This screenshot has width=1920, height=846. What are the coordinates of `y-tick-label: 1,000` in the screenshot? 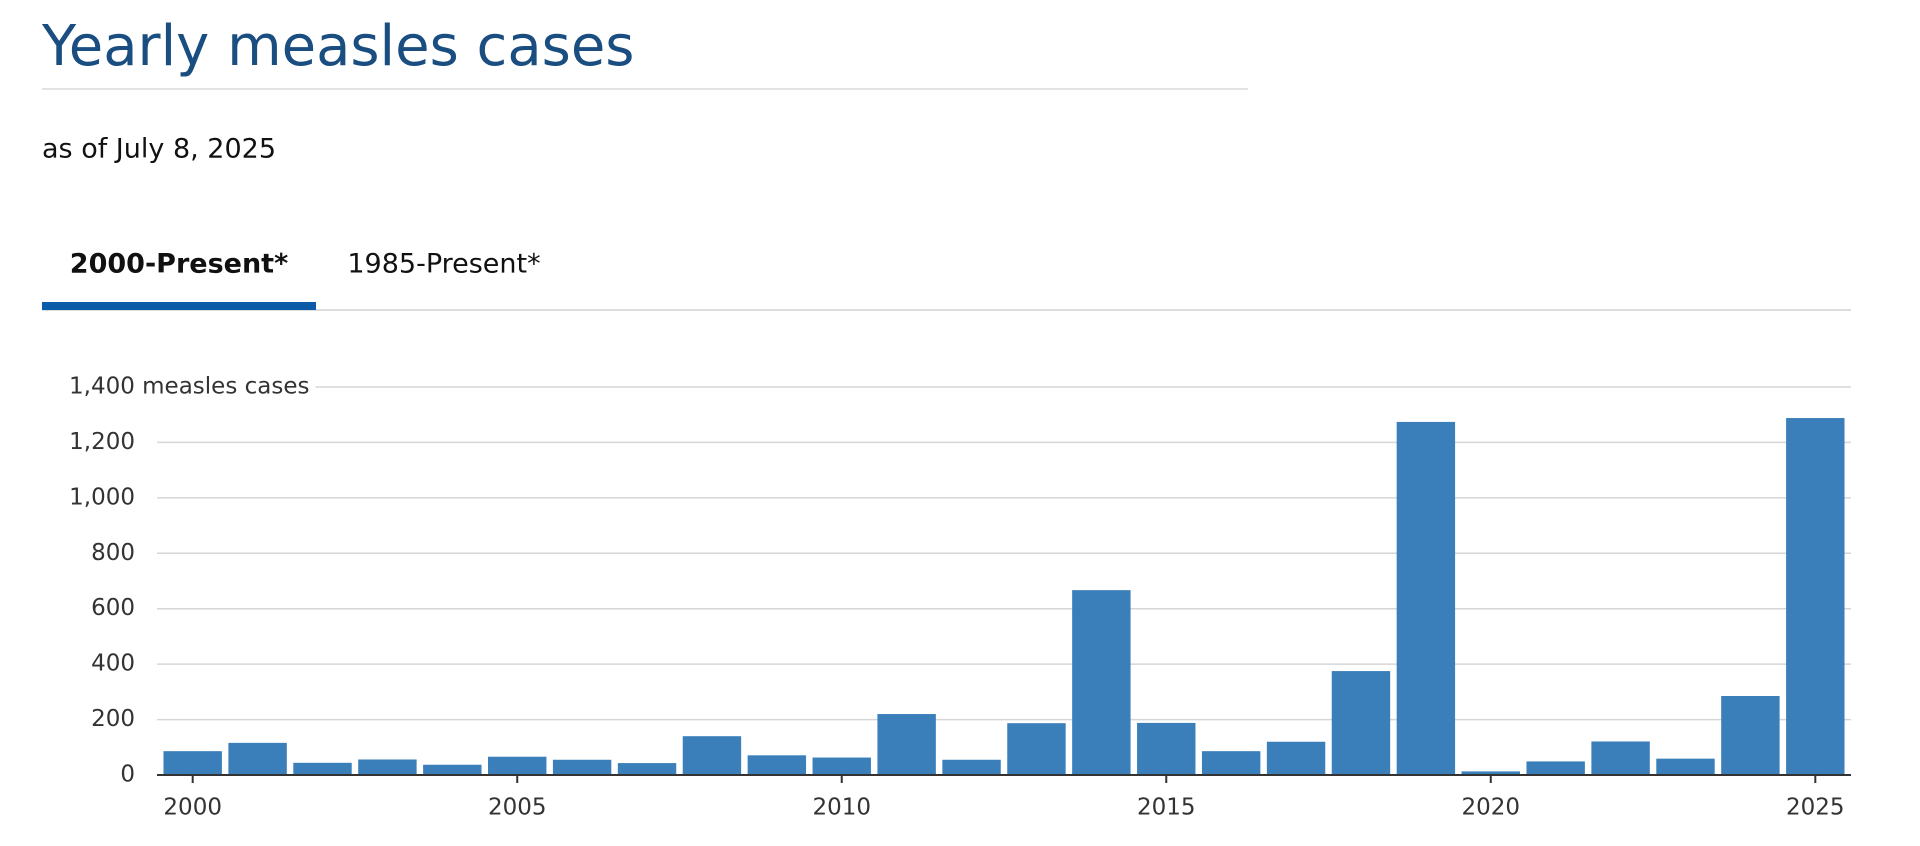 It's located at (102, 497).